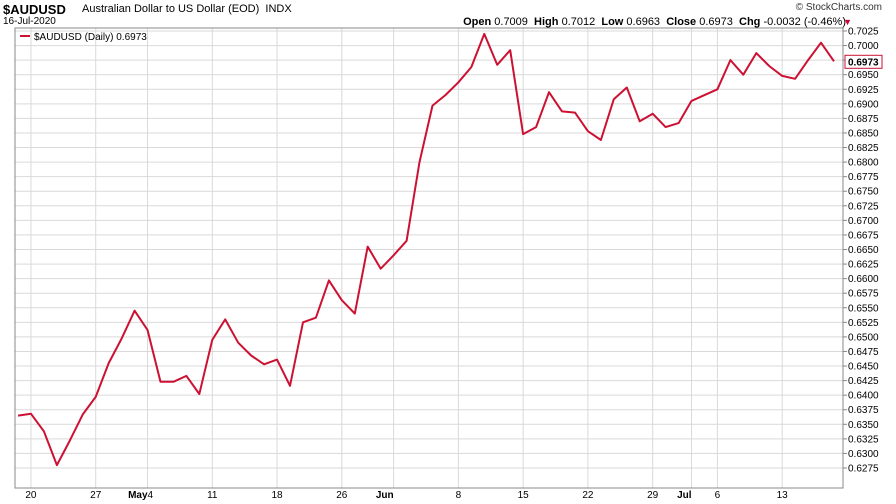 The image size is (896, 504). What do you see at coordinates (863, 279) in the screenshot?
I see `y-tick-label: 0.6600` at bounding box center [863, 279].